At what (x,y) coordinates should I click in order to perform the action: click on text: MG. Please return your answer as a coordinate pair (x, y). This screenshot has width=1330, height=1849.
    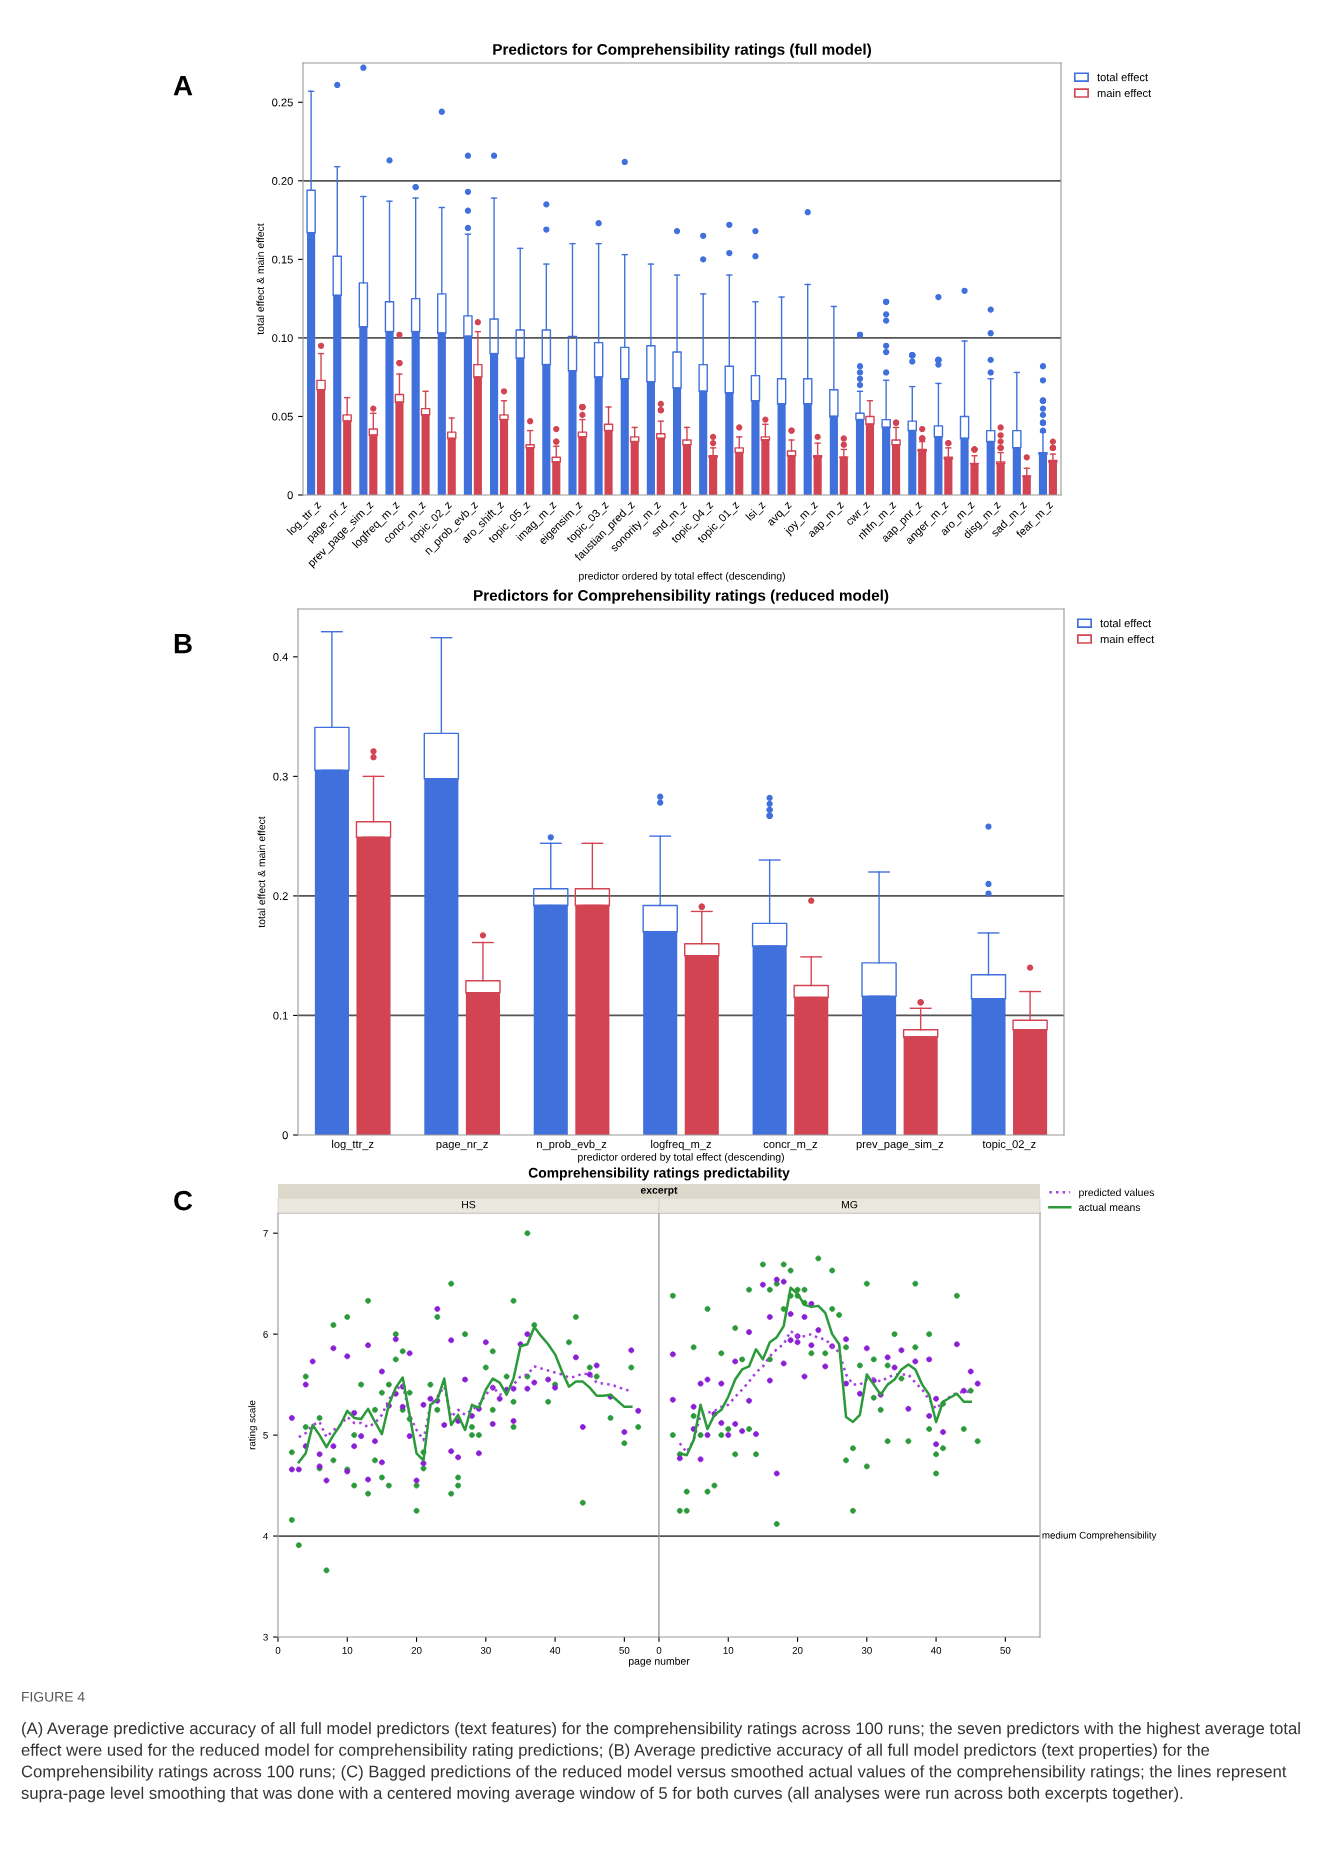
    Looking at the image, I should click on (849, 1204).